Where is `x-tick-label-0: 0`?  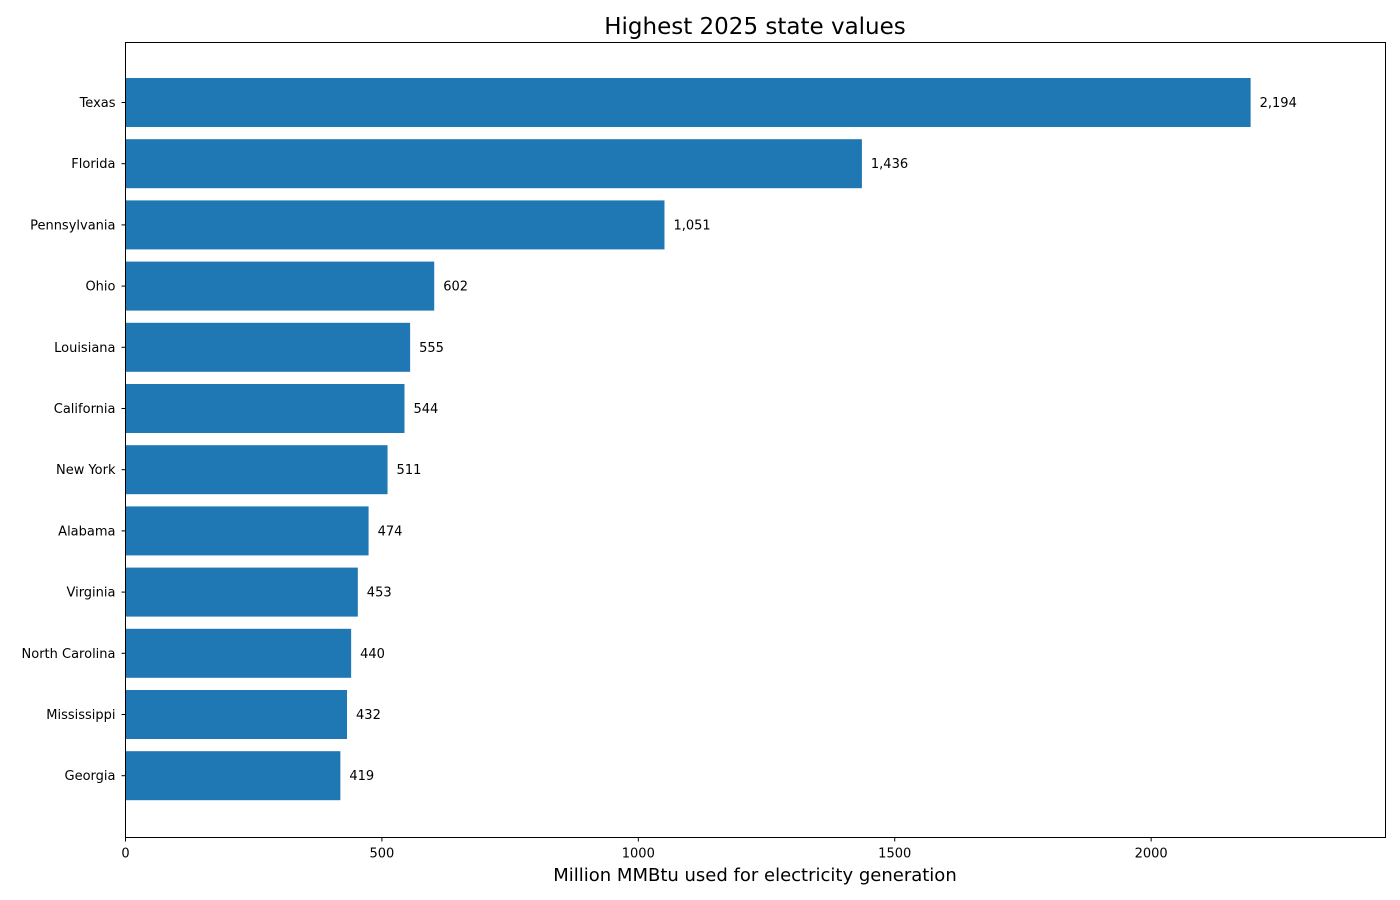
x-tick-label-0: 0 is located at coordinates (125, 854).